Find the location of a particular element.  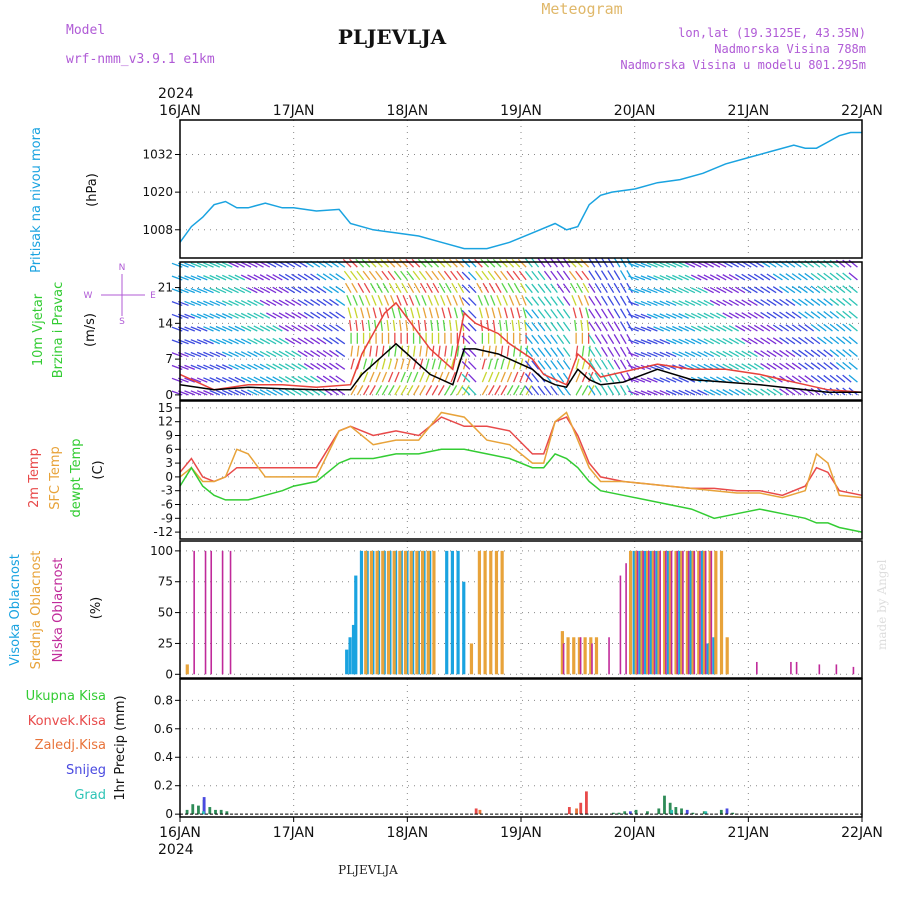

y-tick-label: 0 is located at coordinates (169, 395).